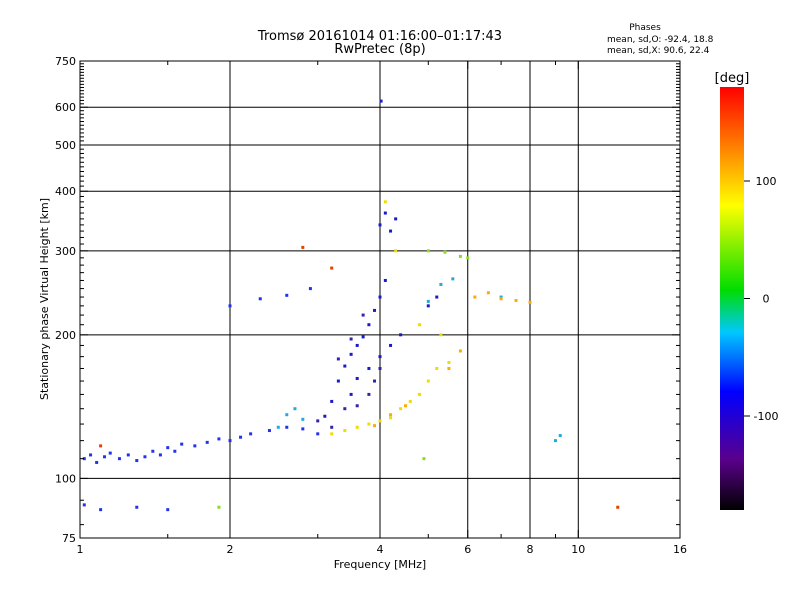  Describe the element at coordinates (660, 40) in the screenshot. I see `info-line-o: mean, sd,O: -92.4, 18.8` at that location.